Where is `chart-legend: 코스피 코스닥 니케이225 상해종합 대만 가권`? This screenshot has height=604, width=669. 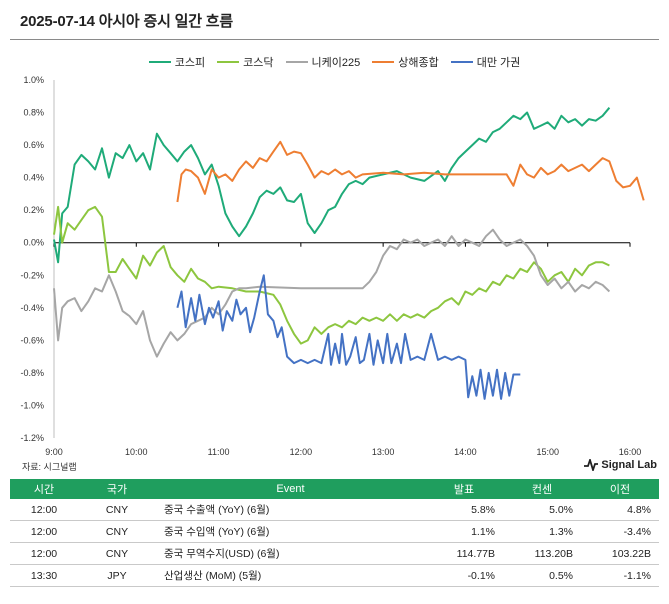 chart-legend: 코스피 코스닥 니케이225 상해종합 대만 가권 is located at coordinates (334, 62).